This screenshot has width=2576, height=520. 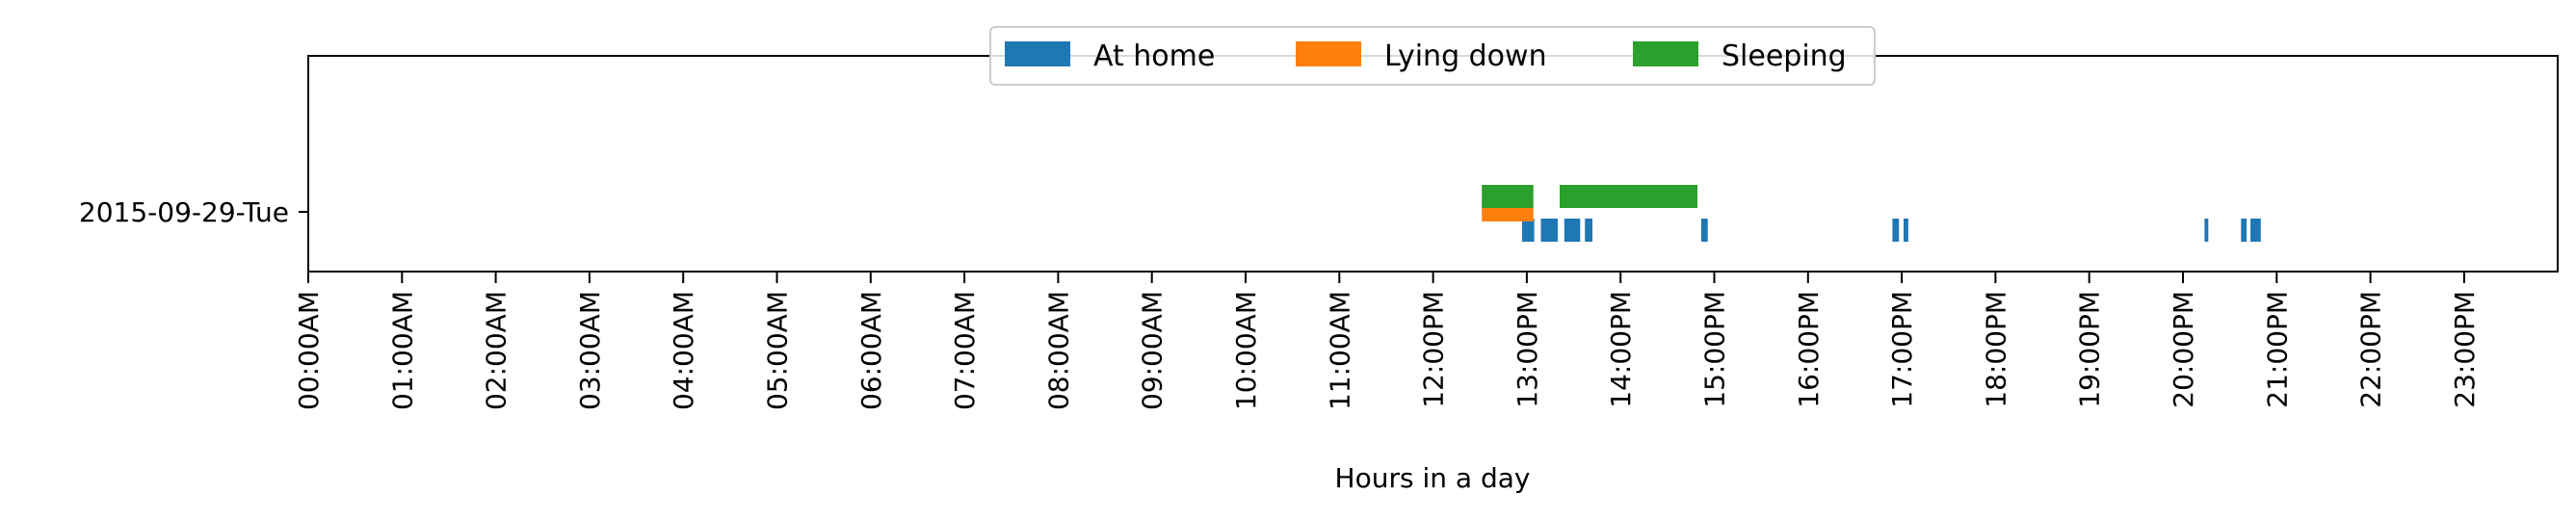 I want to click on x-tick-label: 02:00AM, so click(x=497, y=351).